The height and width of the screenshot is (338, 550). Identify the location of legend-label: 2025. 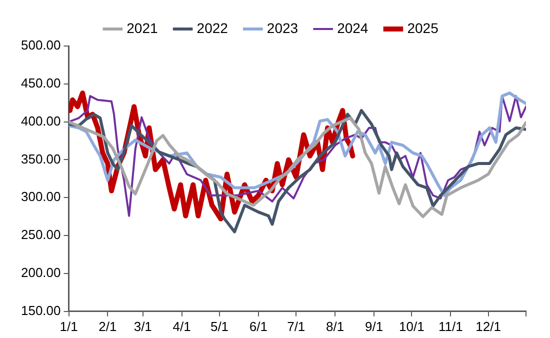
(423, 28).